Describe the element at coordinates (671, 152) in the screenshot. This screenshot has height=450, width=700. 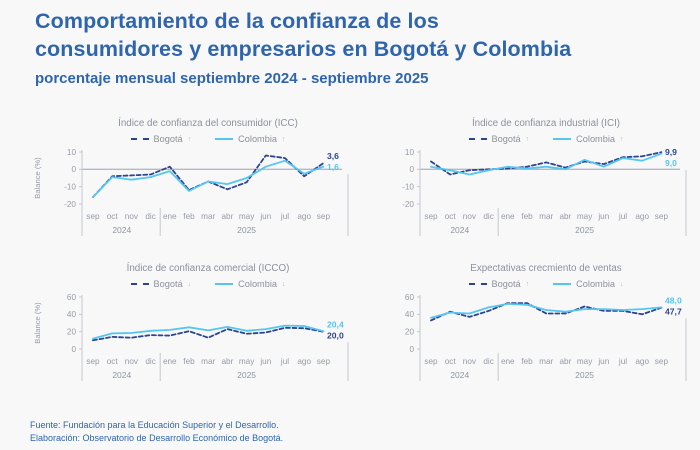
I see `svg-text: 9,9` at that location.